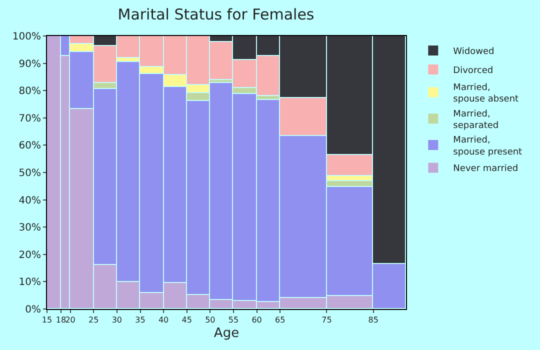  Describe the element at coordinates (233, 320) in the screenshot. I see `x-tick-label: 55` at that location.